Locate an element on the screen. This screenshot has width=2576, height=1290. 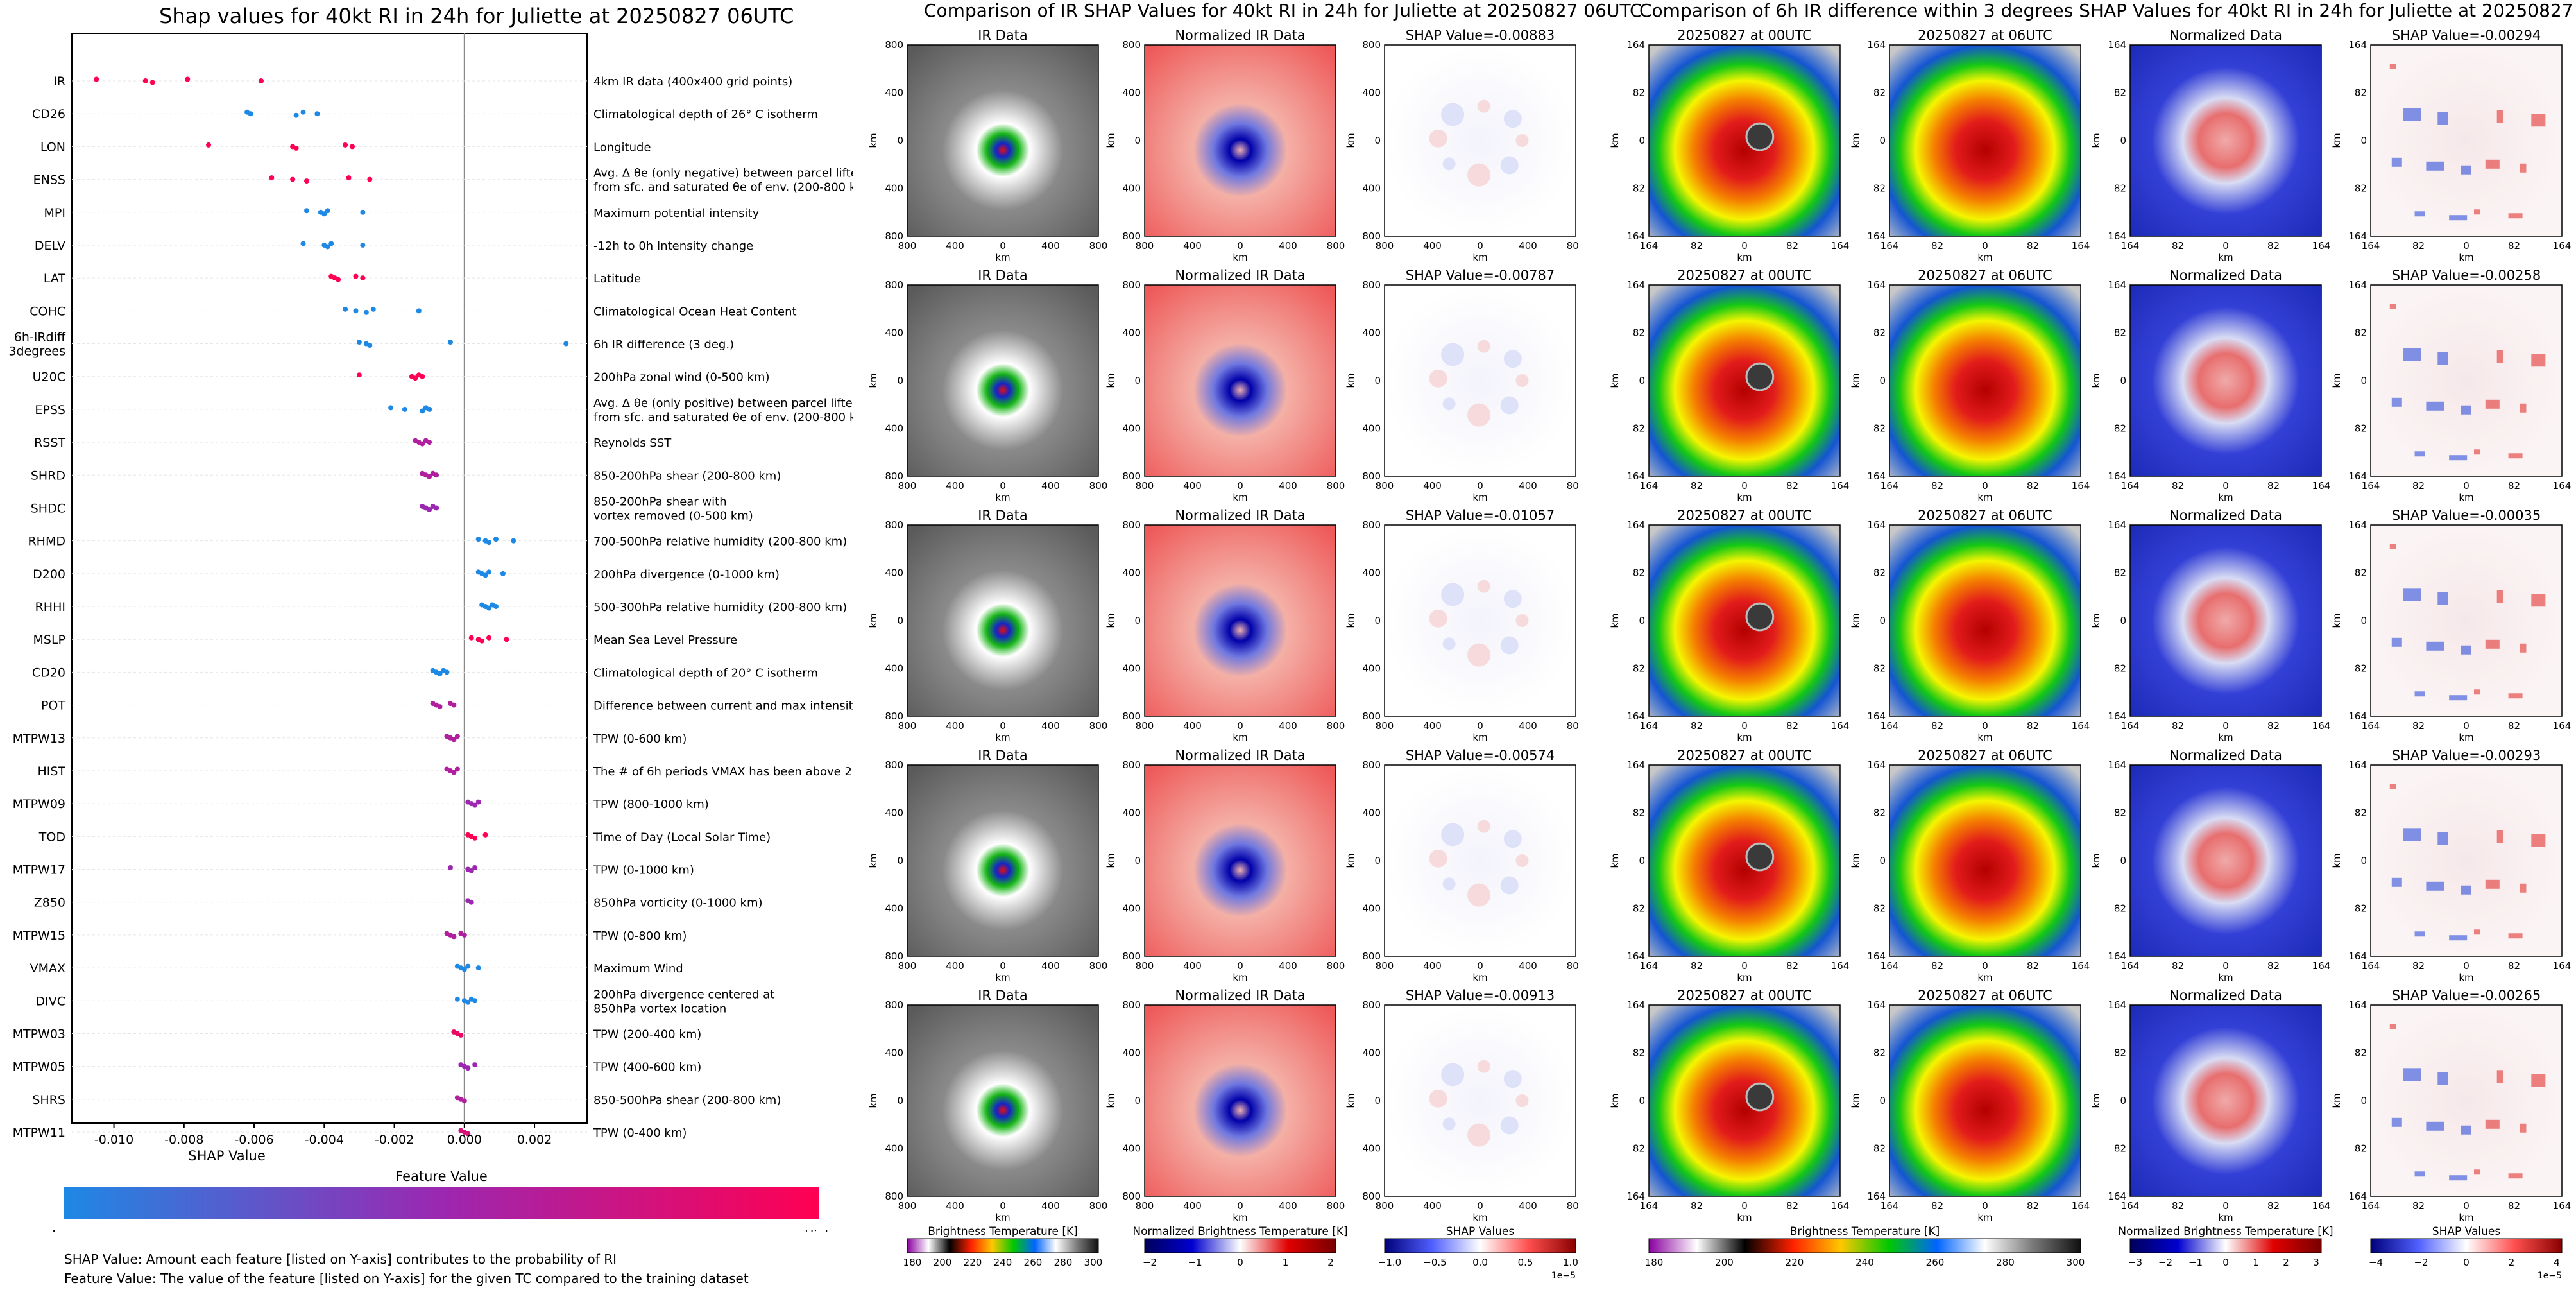
ir-shap-panel-title: SHAP Value=-0.00787 is located at coordinates (1480, 275).